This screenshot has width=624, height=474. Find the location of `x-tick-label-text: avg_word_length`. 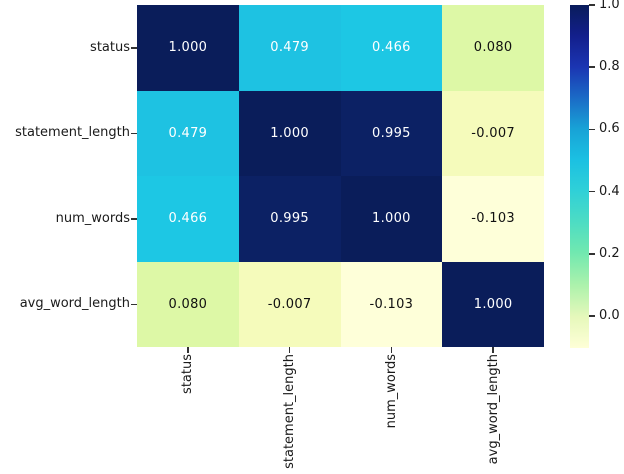

x-tick-label-text: avg_word_length is located at coordinates (493, 409).